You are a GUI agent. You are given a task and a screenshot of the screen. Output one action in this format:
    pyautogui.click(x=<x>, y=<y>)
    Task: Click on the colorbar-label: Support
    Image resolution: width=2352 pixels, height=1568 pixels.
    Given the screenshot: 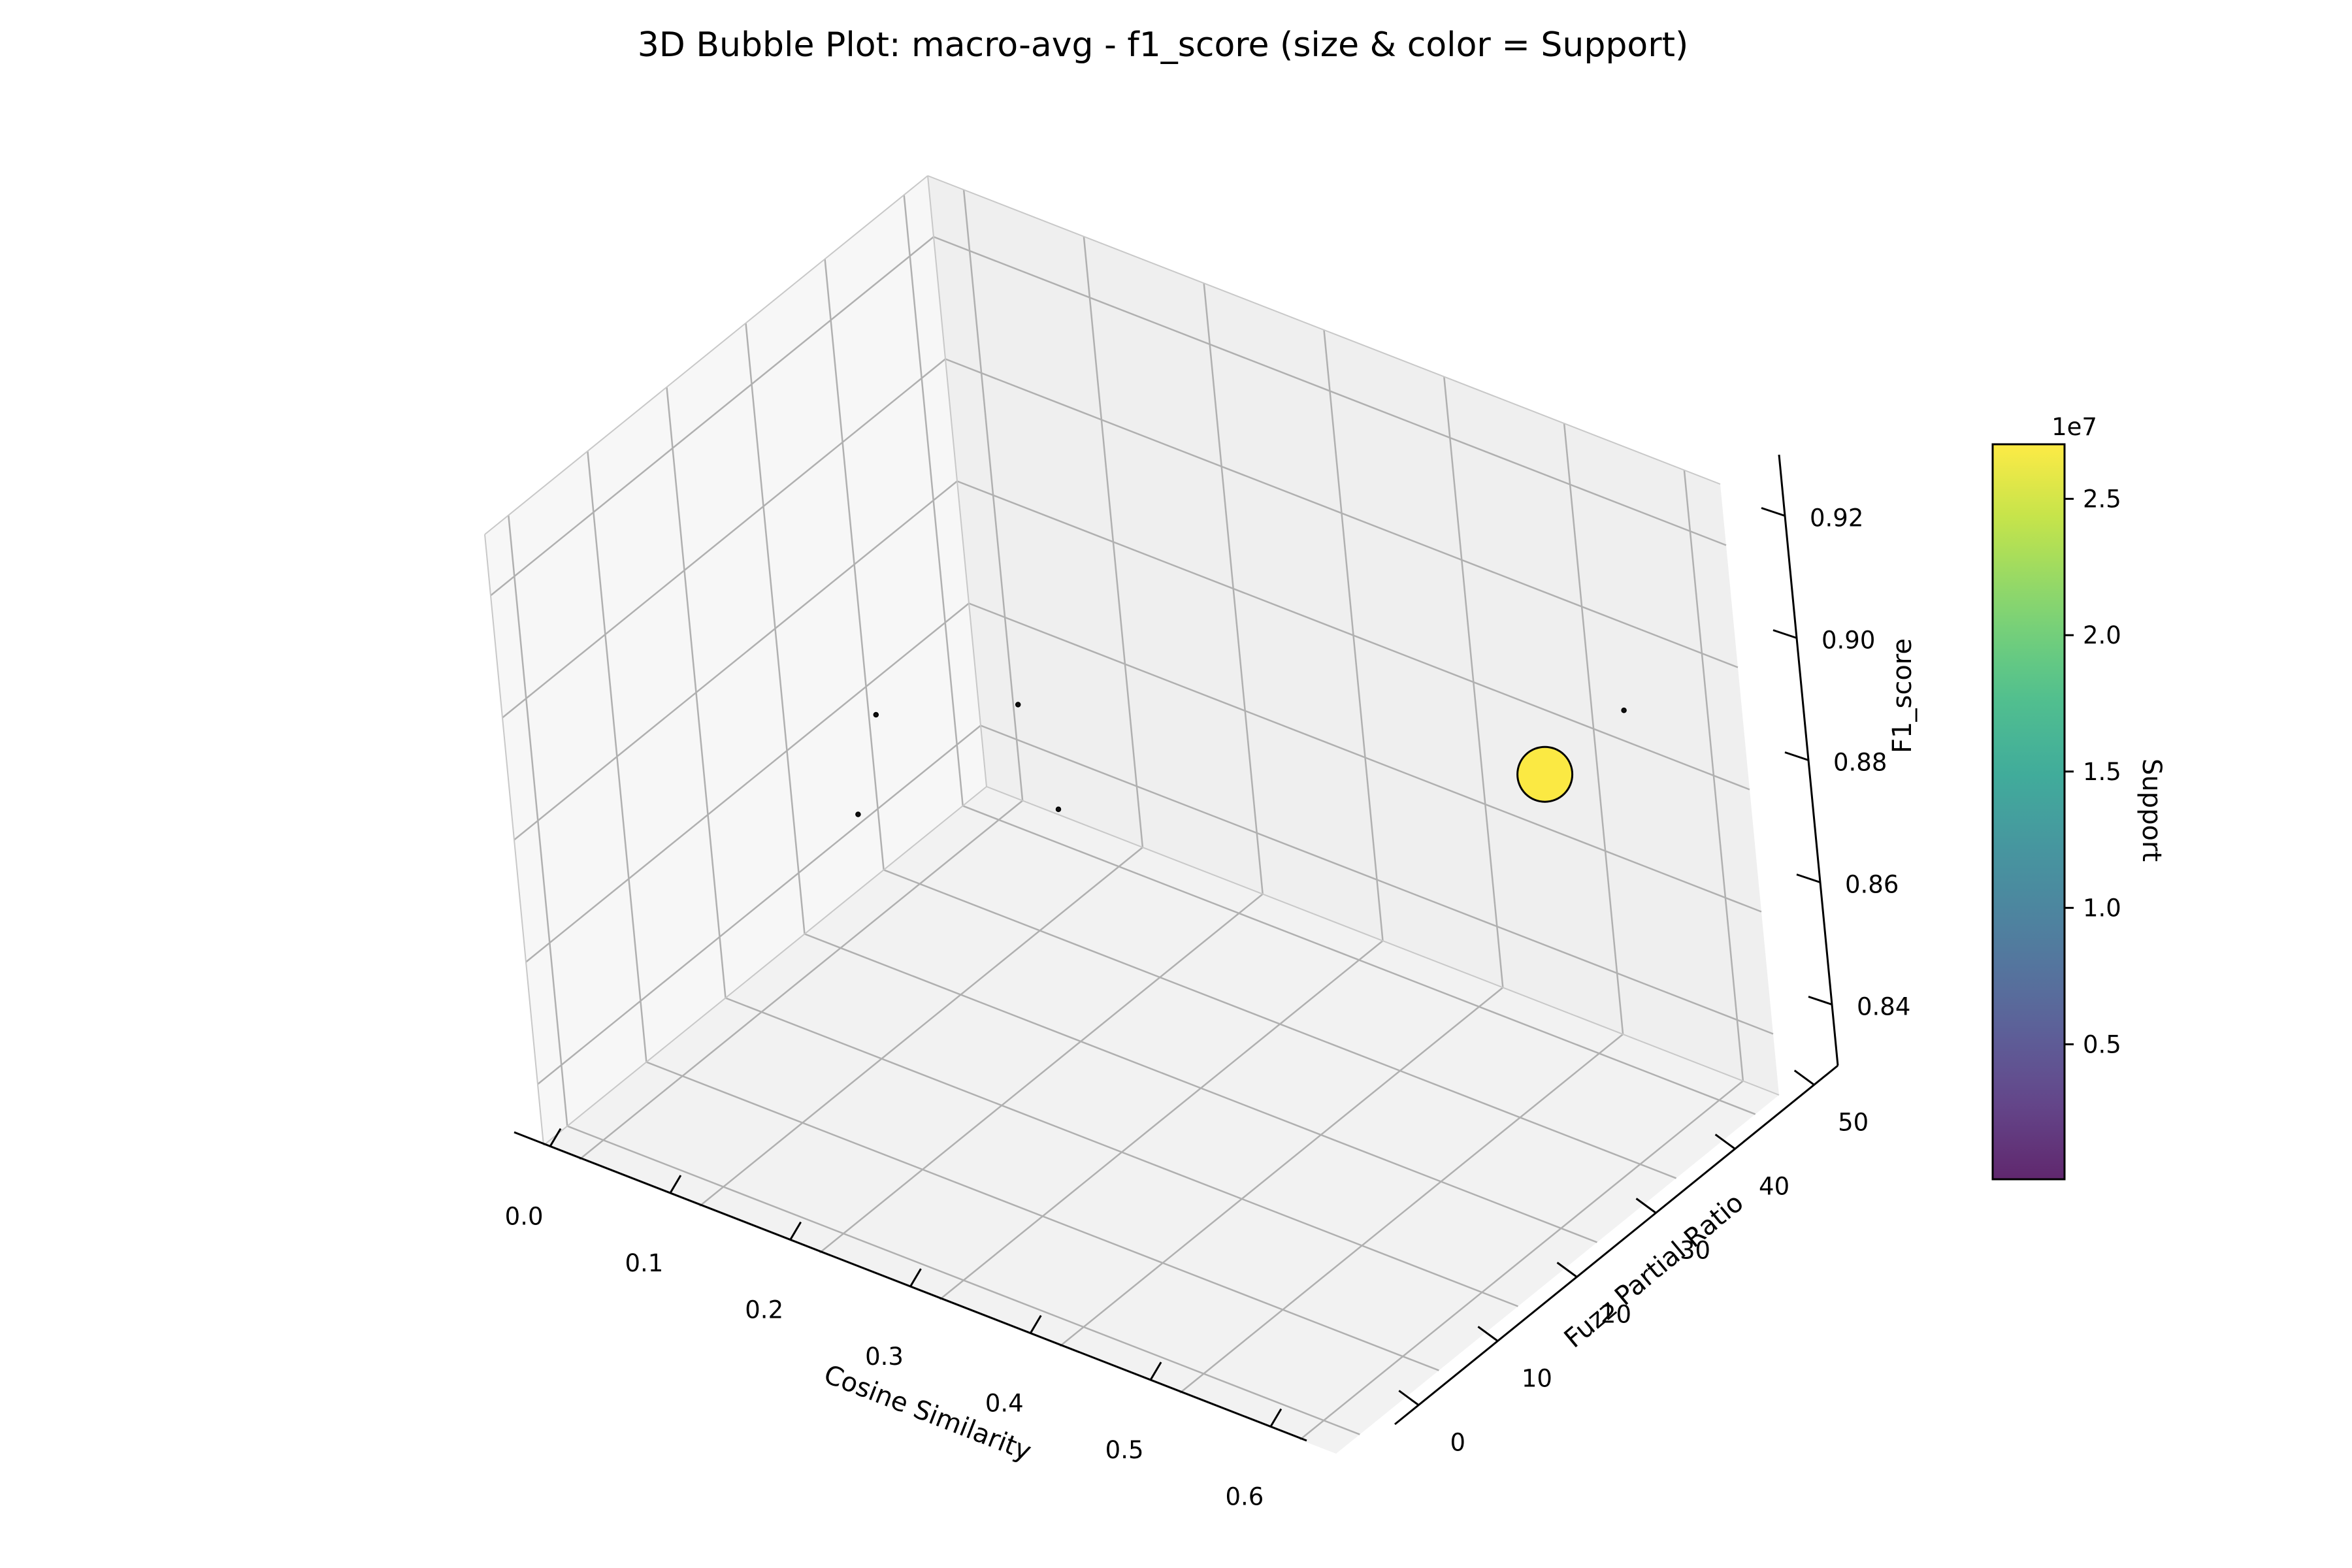 What is the action you would take?
    pyautogui.click(x=2151, y=810)
    